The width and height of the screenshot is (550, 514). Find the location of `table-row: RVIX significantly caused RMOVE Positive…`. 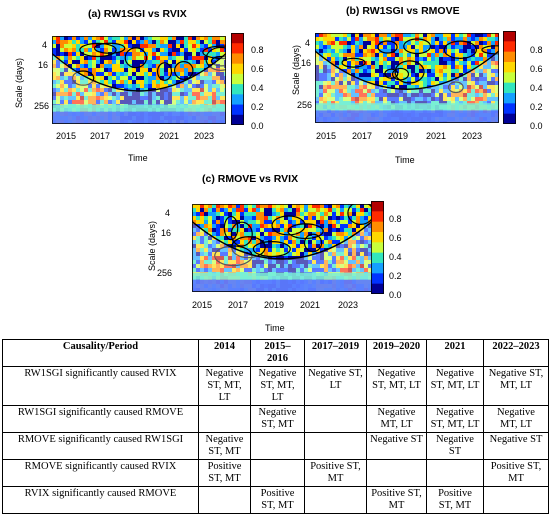

table-row: RVIX significantly caused RMOVE Positive… is located at coordinates (275, 500).